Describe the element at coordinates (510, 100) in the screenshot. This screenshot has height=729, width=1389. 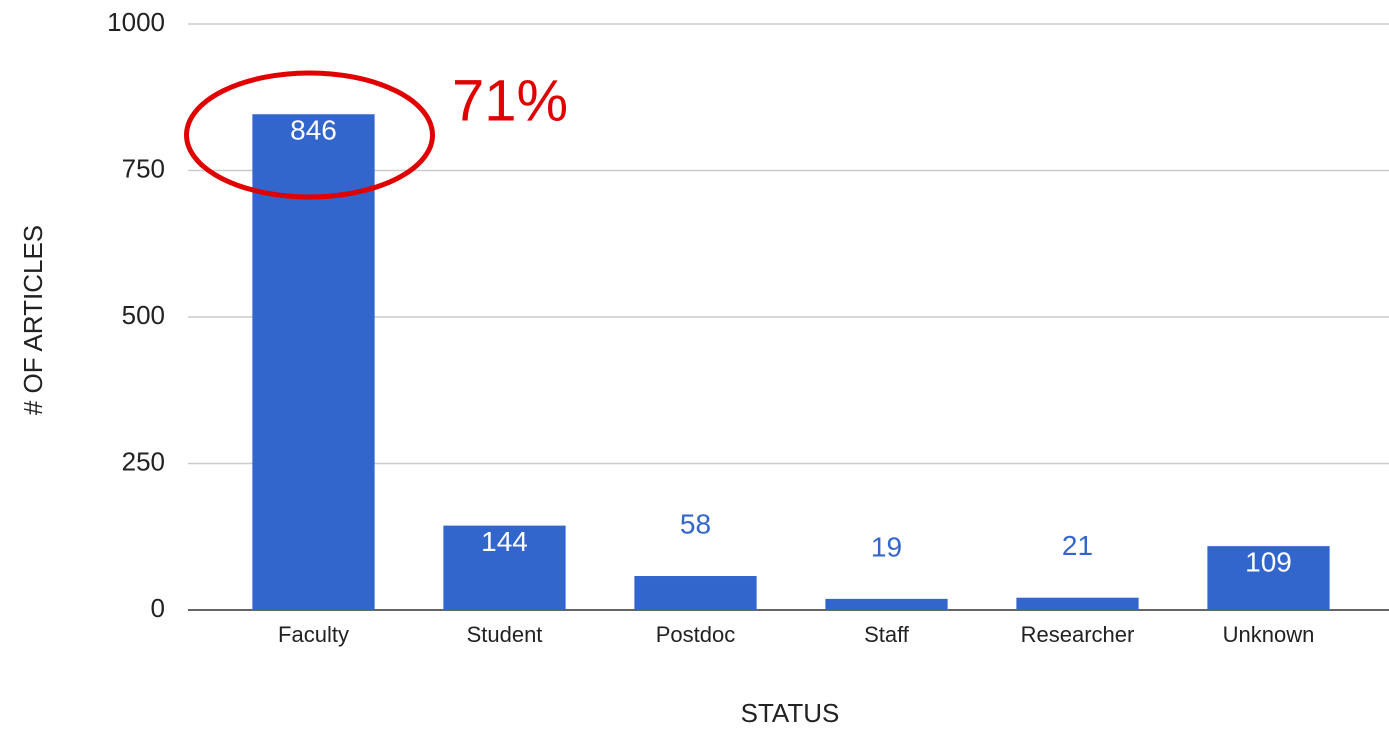
I see `annotation: 71%` at that location.